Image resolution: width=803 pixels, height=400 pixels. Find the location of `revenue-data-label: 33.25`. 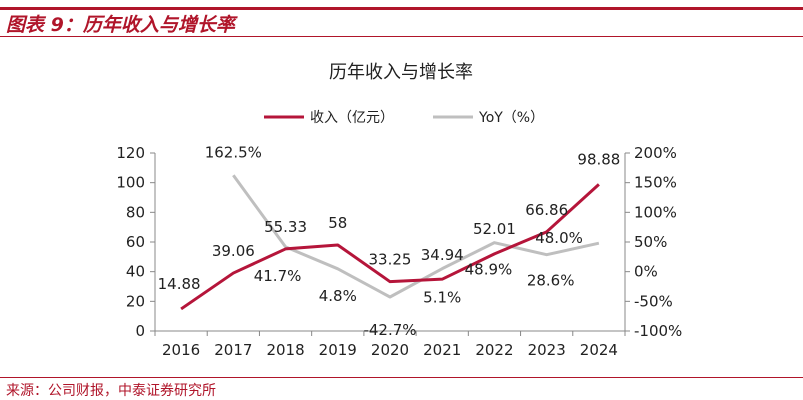

revenue-data-label: 33.25 is located at coordinates (390, 260).